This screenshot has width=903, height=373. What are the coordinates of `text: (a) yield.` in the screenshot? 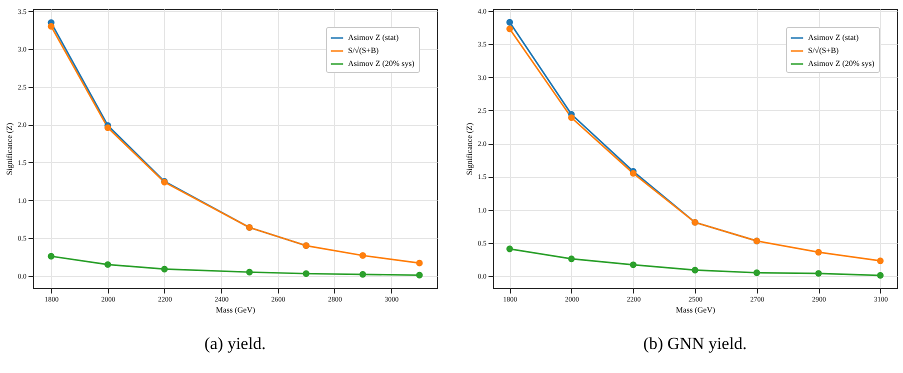 It's located at (235, 343).